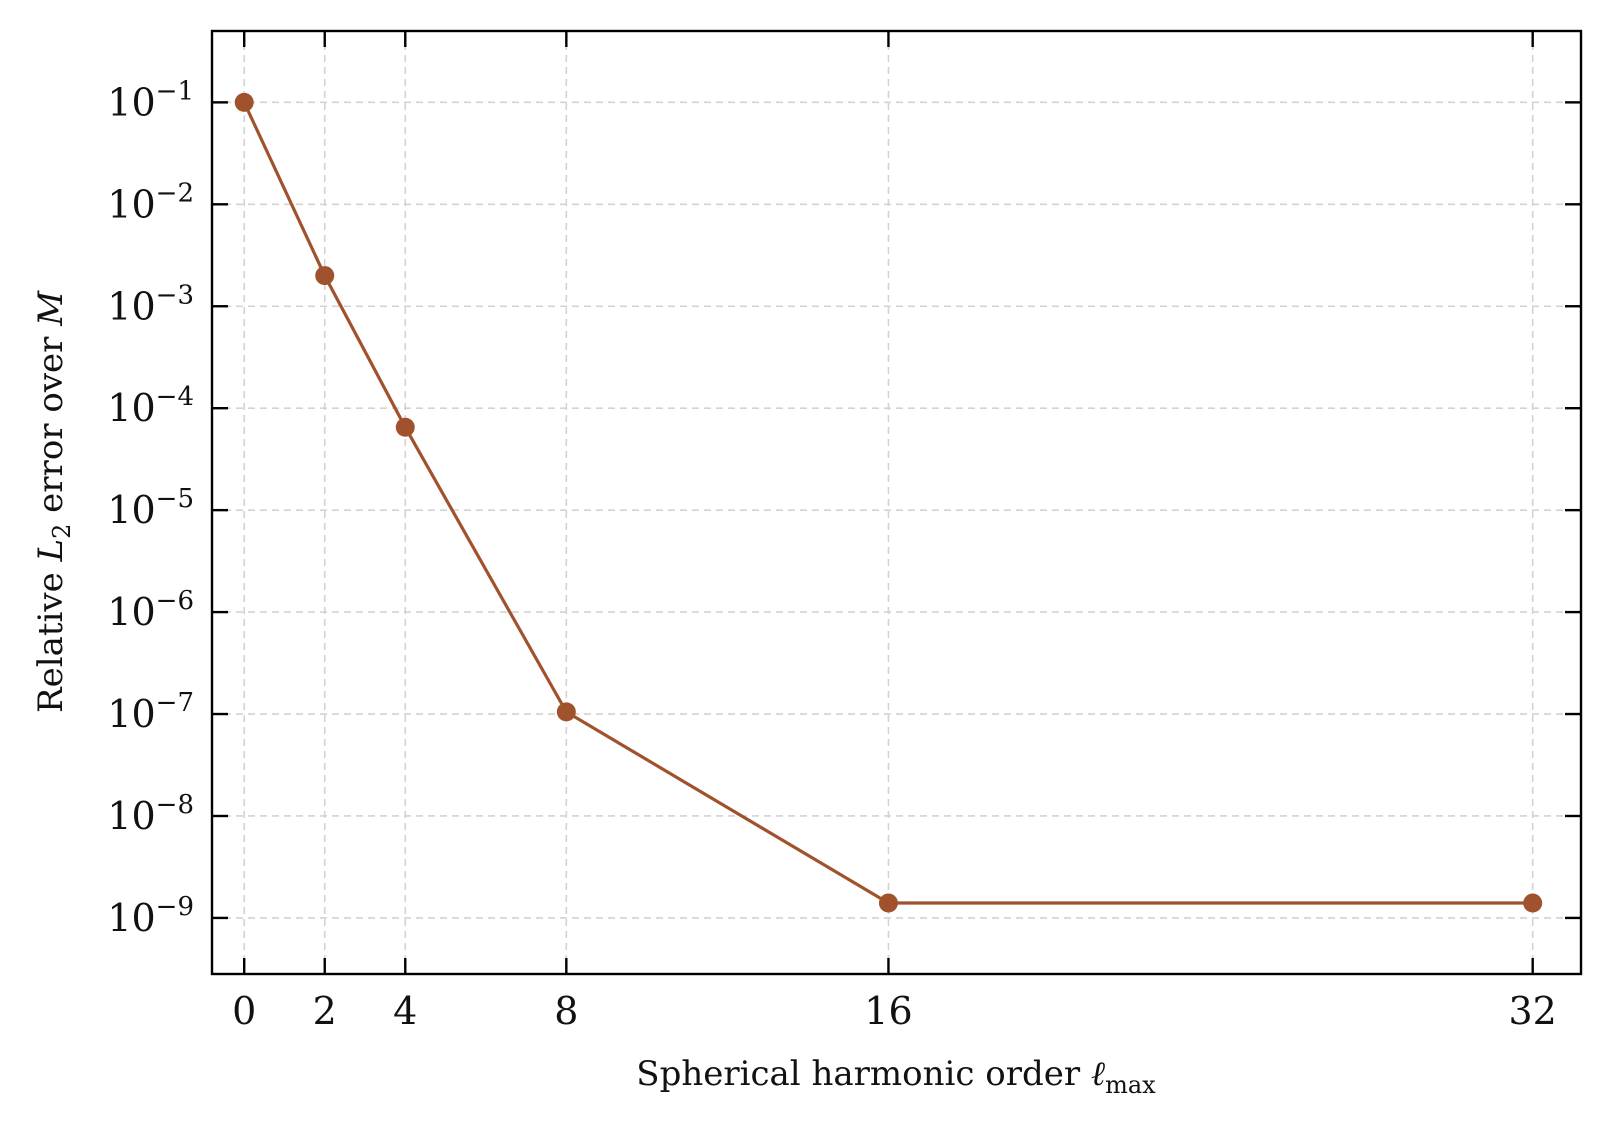  Describe the element at coordinates (150, 916) in the screenshot. I see `y-tick-label: 10⁻⁹` at that location.